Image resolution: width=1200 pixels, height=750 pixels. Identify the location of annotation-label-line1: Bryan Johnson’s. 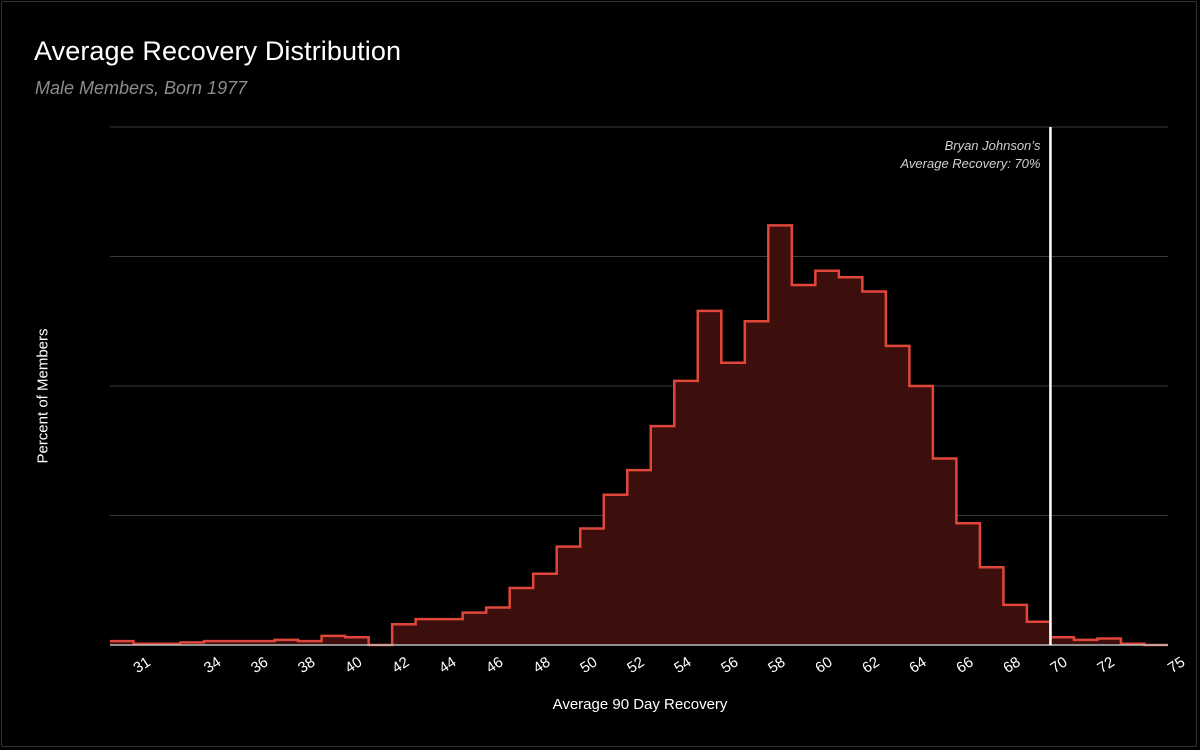
(993, 145).